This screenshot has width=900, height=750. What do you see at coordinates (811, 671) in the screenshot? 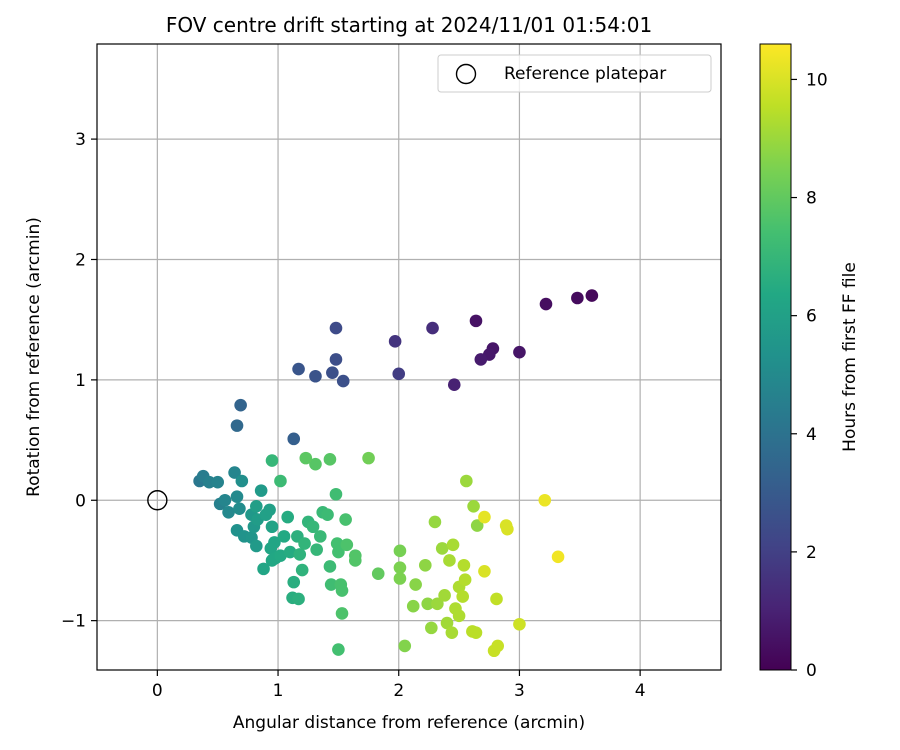
I see `colorbar-tick-label: 0` at bounding box center [811, 671].